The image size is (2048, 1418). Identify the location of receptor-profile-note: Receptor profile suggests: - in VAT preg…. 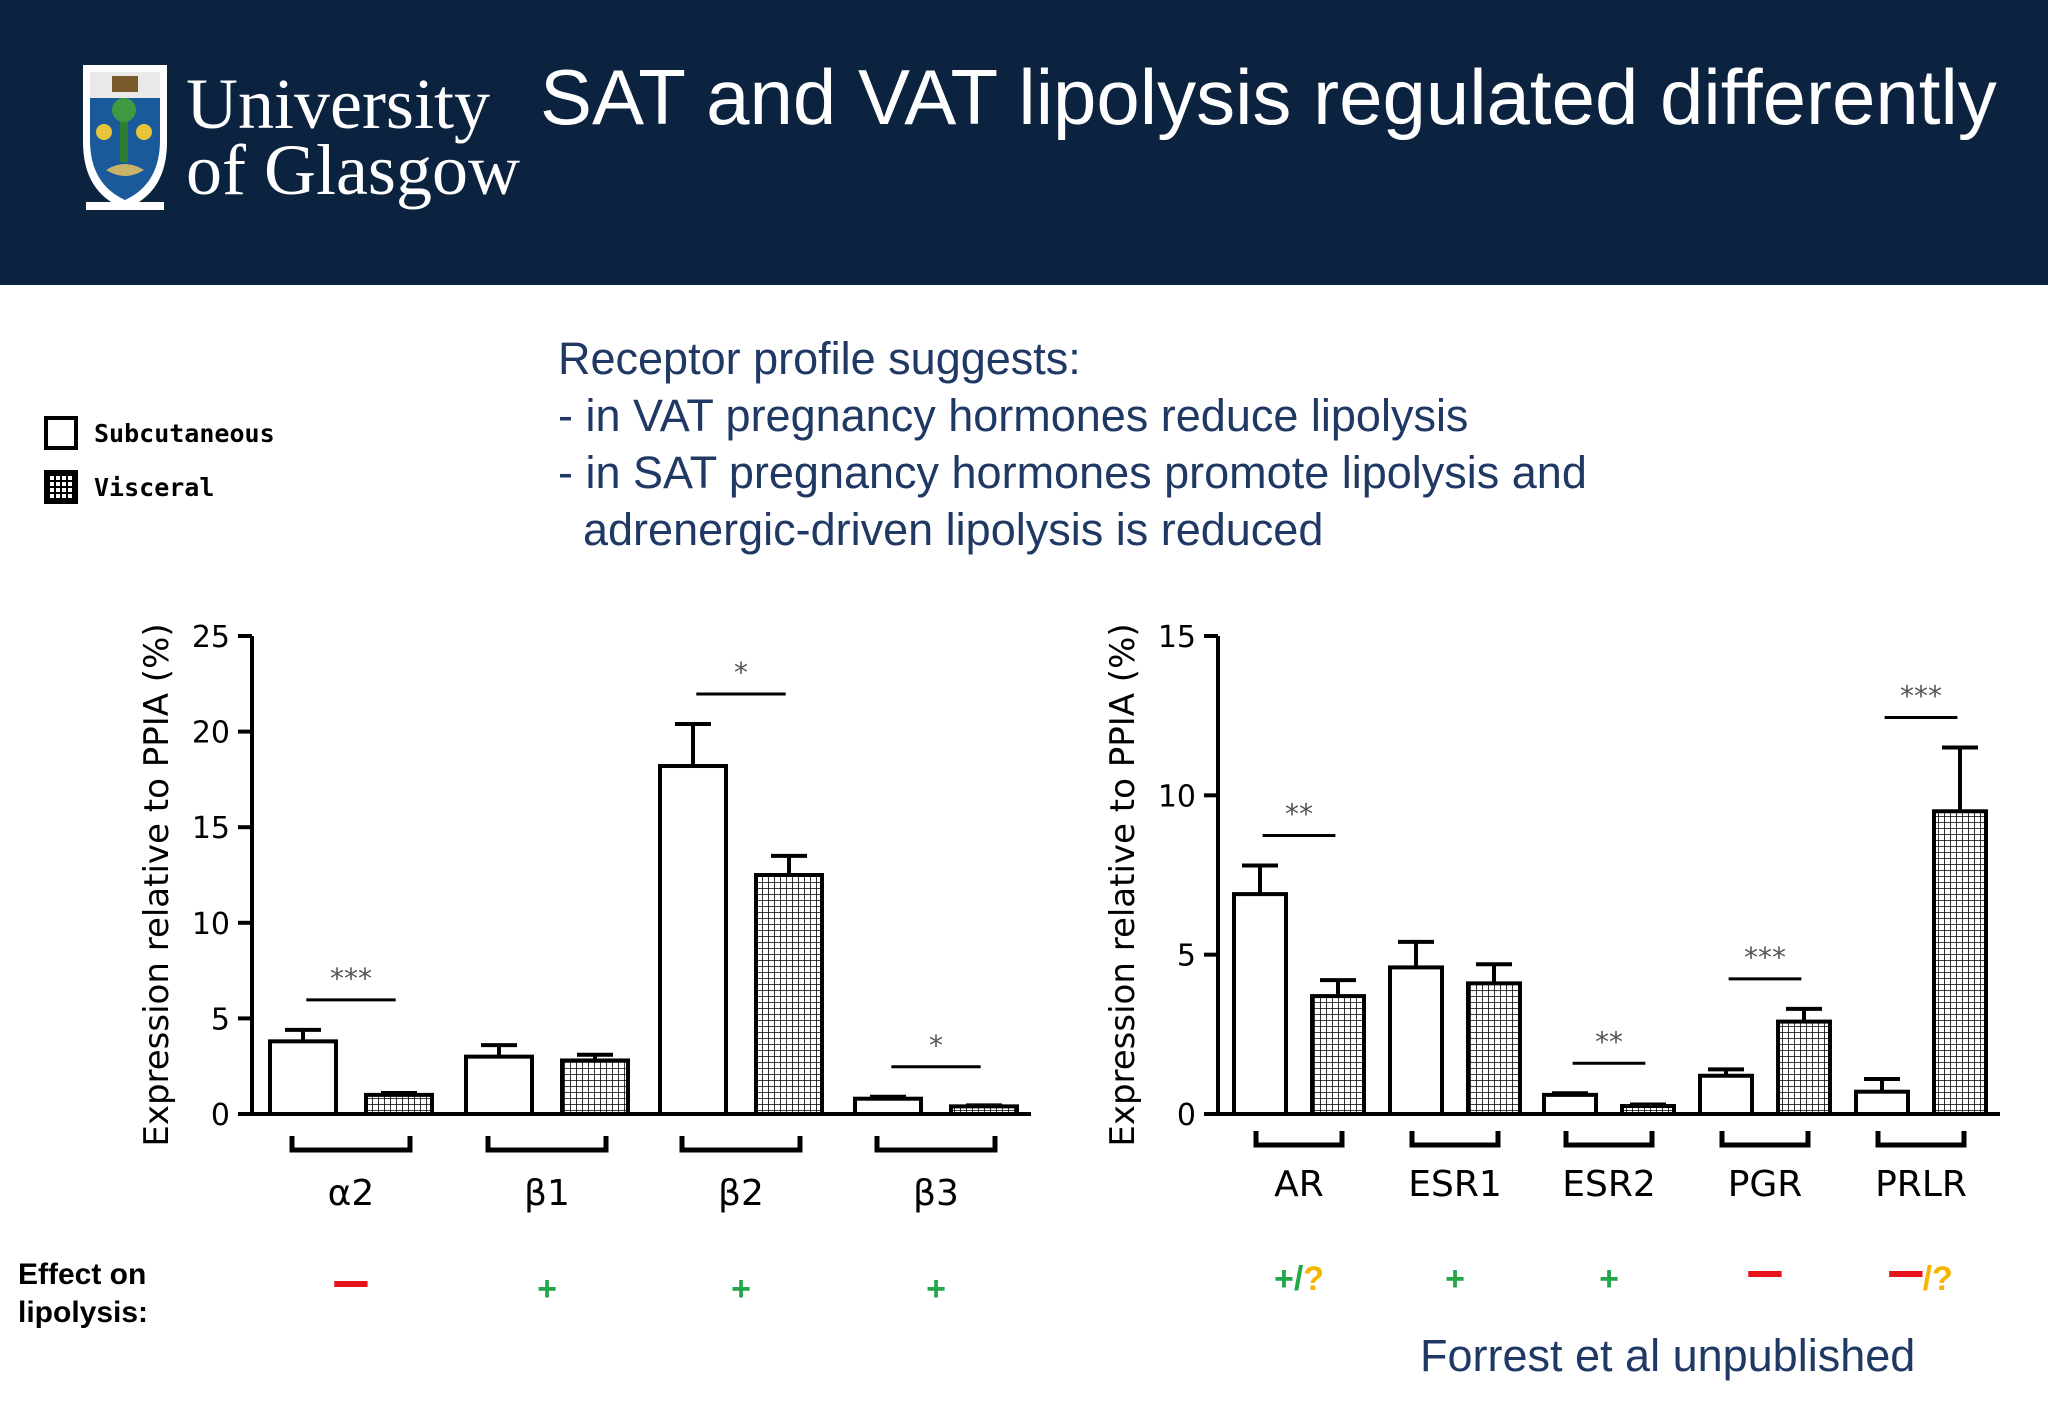
(1072, 444).